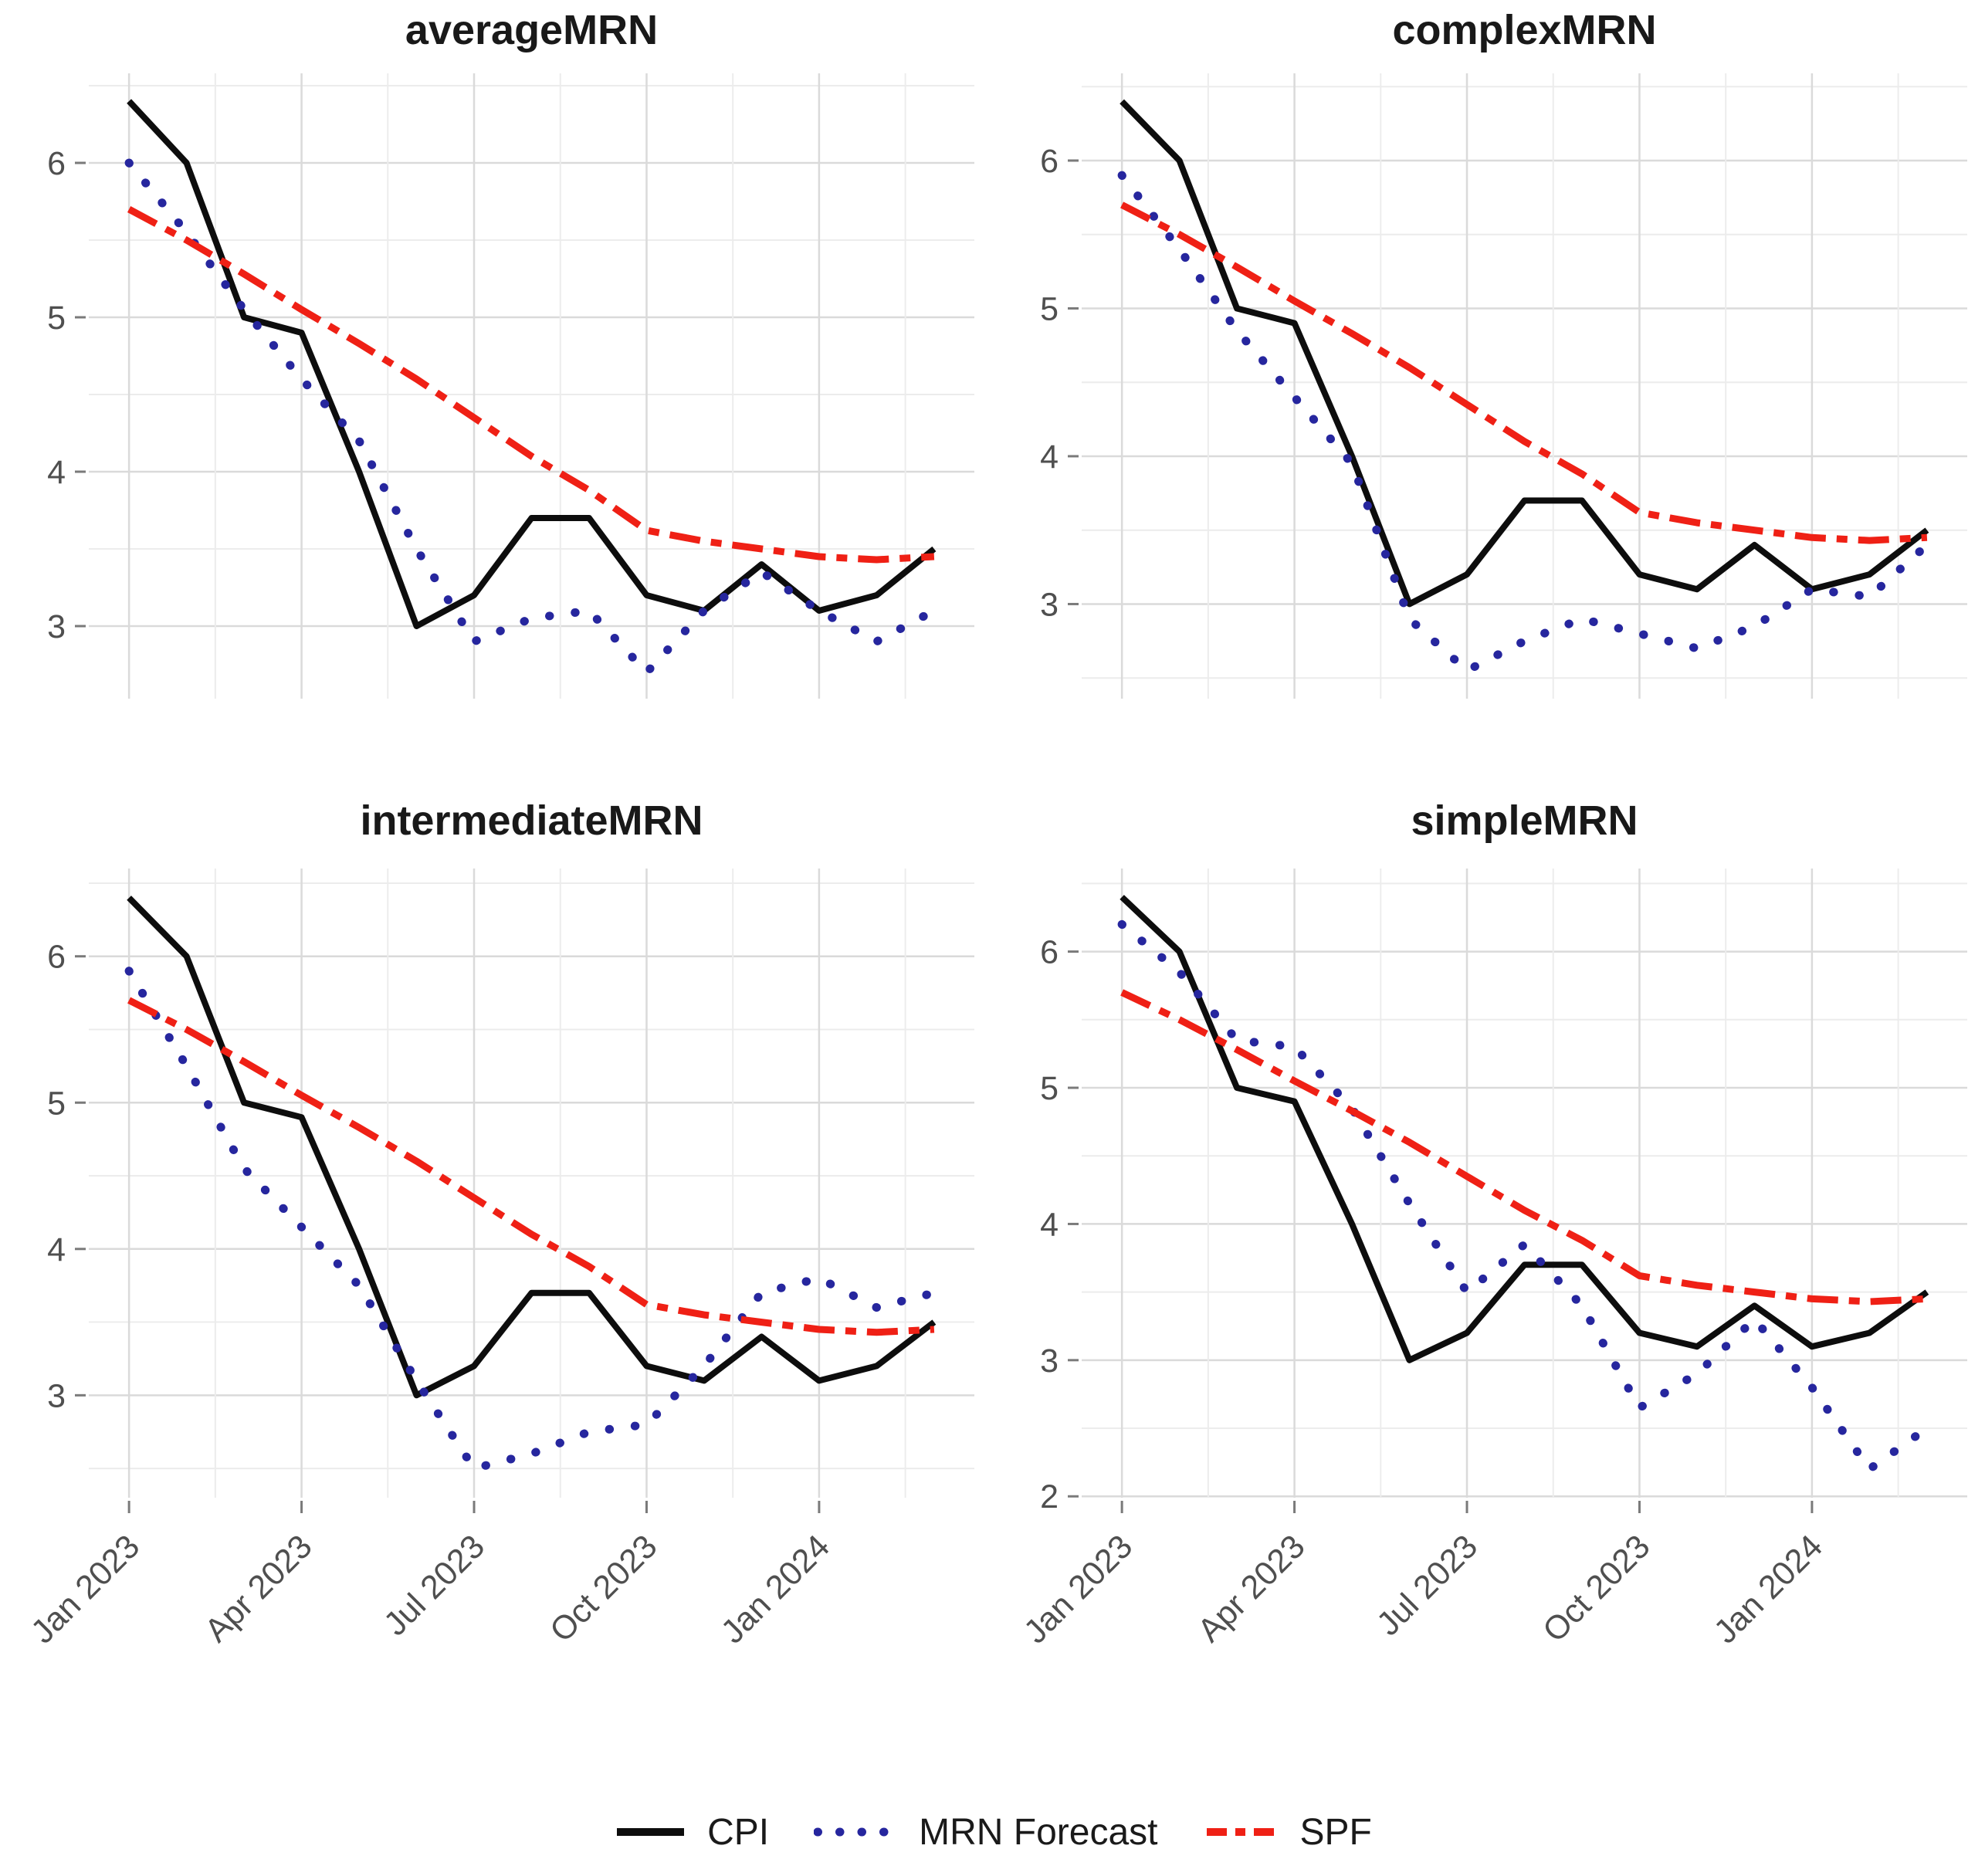  I want to click on legend-item-mrn-forecast: MRN Forecast, so click(986, 1832).